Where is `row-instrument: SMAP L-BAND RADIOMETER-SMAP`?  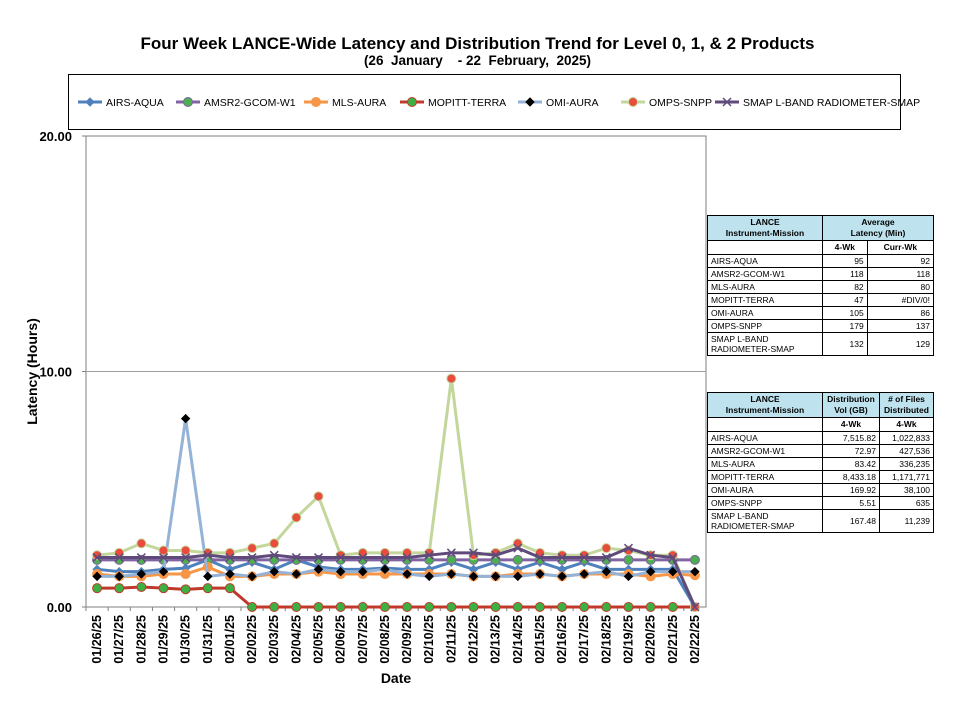
row-instrument: SMAP L-BAND RADIOMETER-SMAP is located at coordinates (765, 344).